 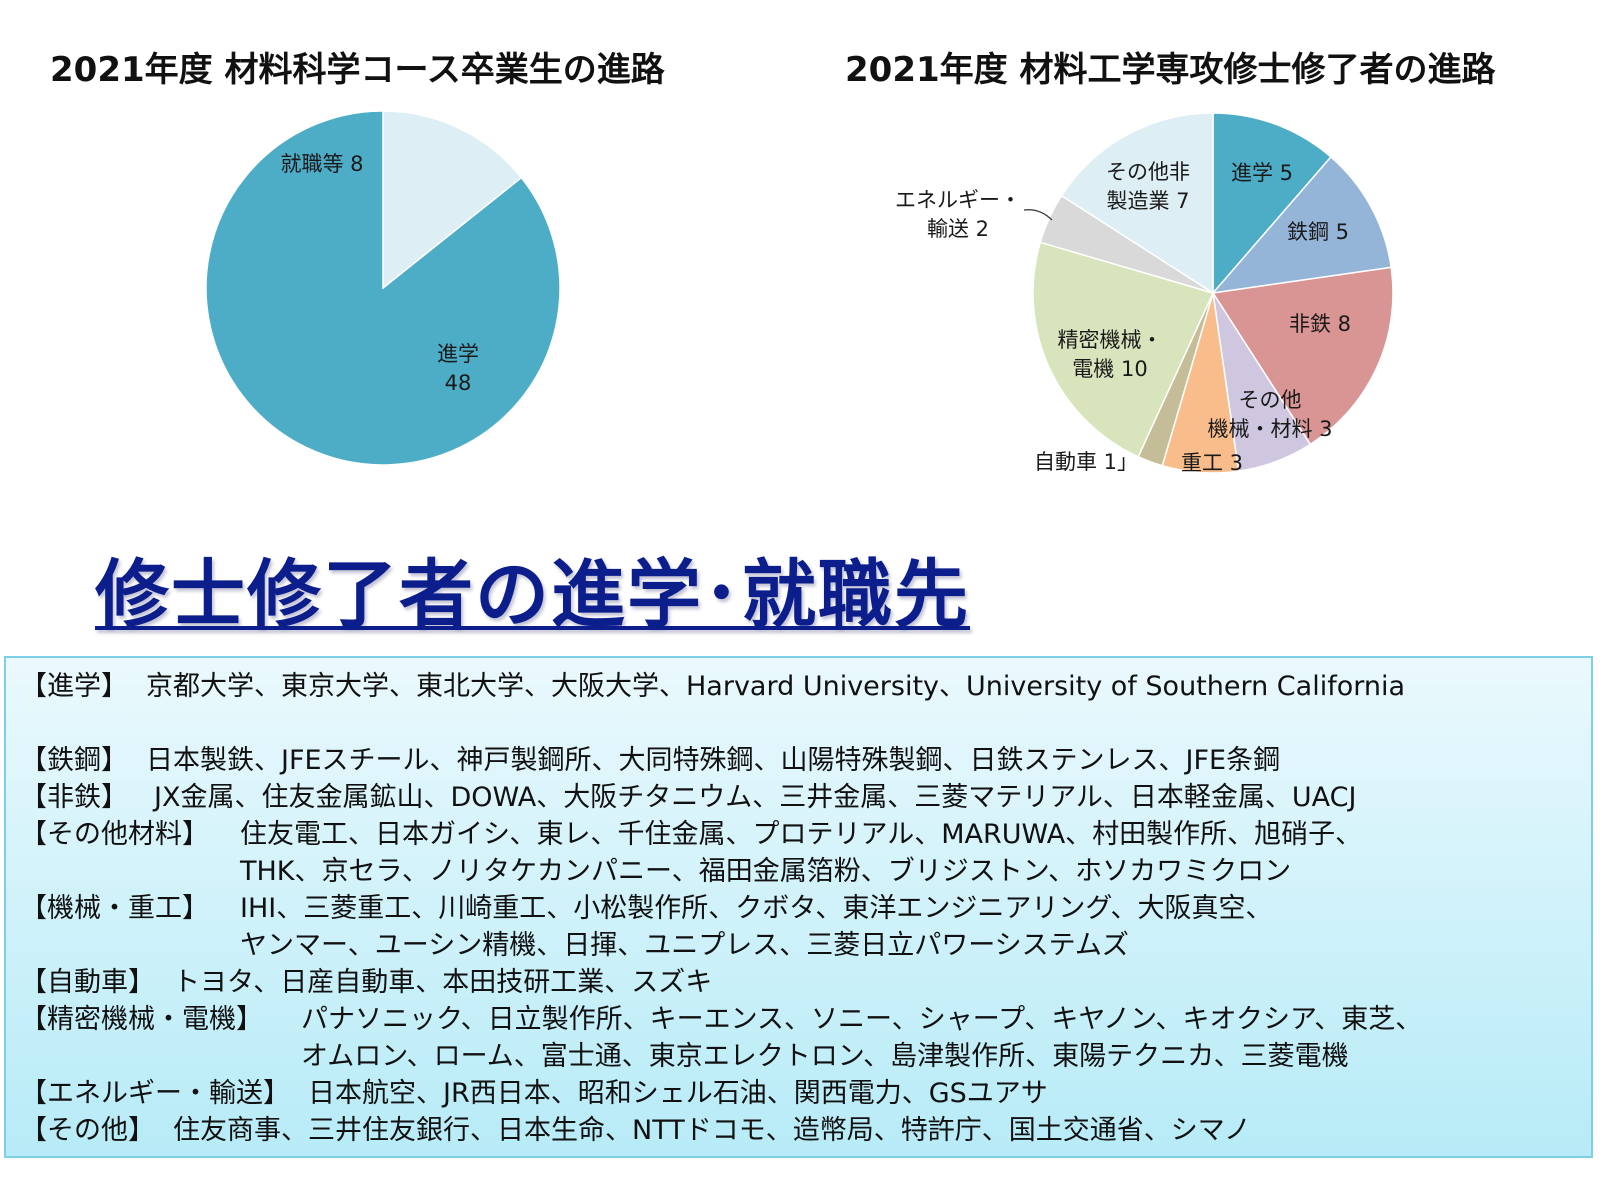 I want to click on slice-label: 自動車 1」, so click(x=1086, y=462).